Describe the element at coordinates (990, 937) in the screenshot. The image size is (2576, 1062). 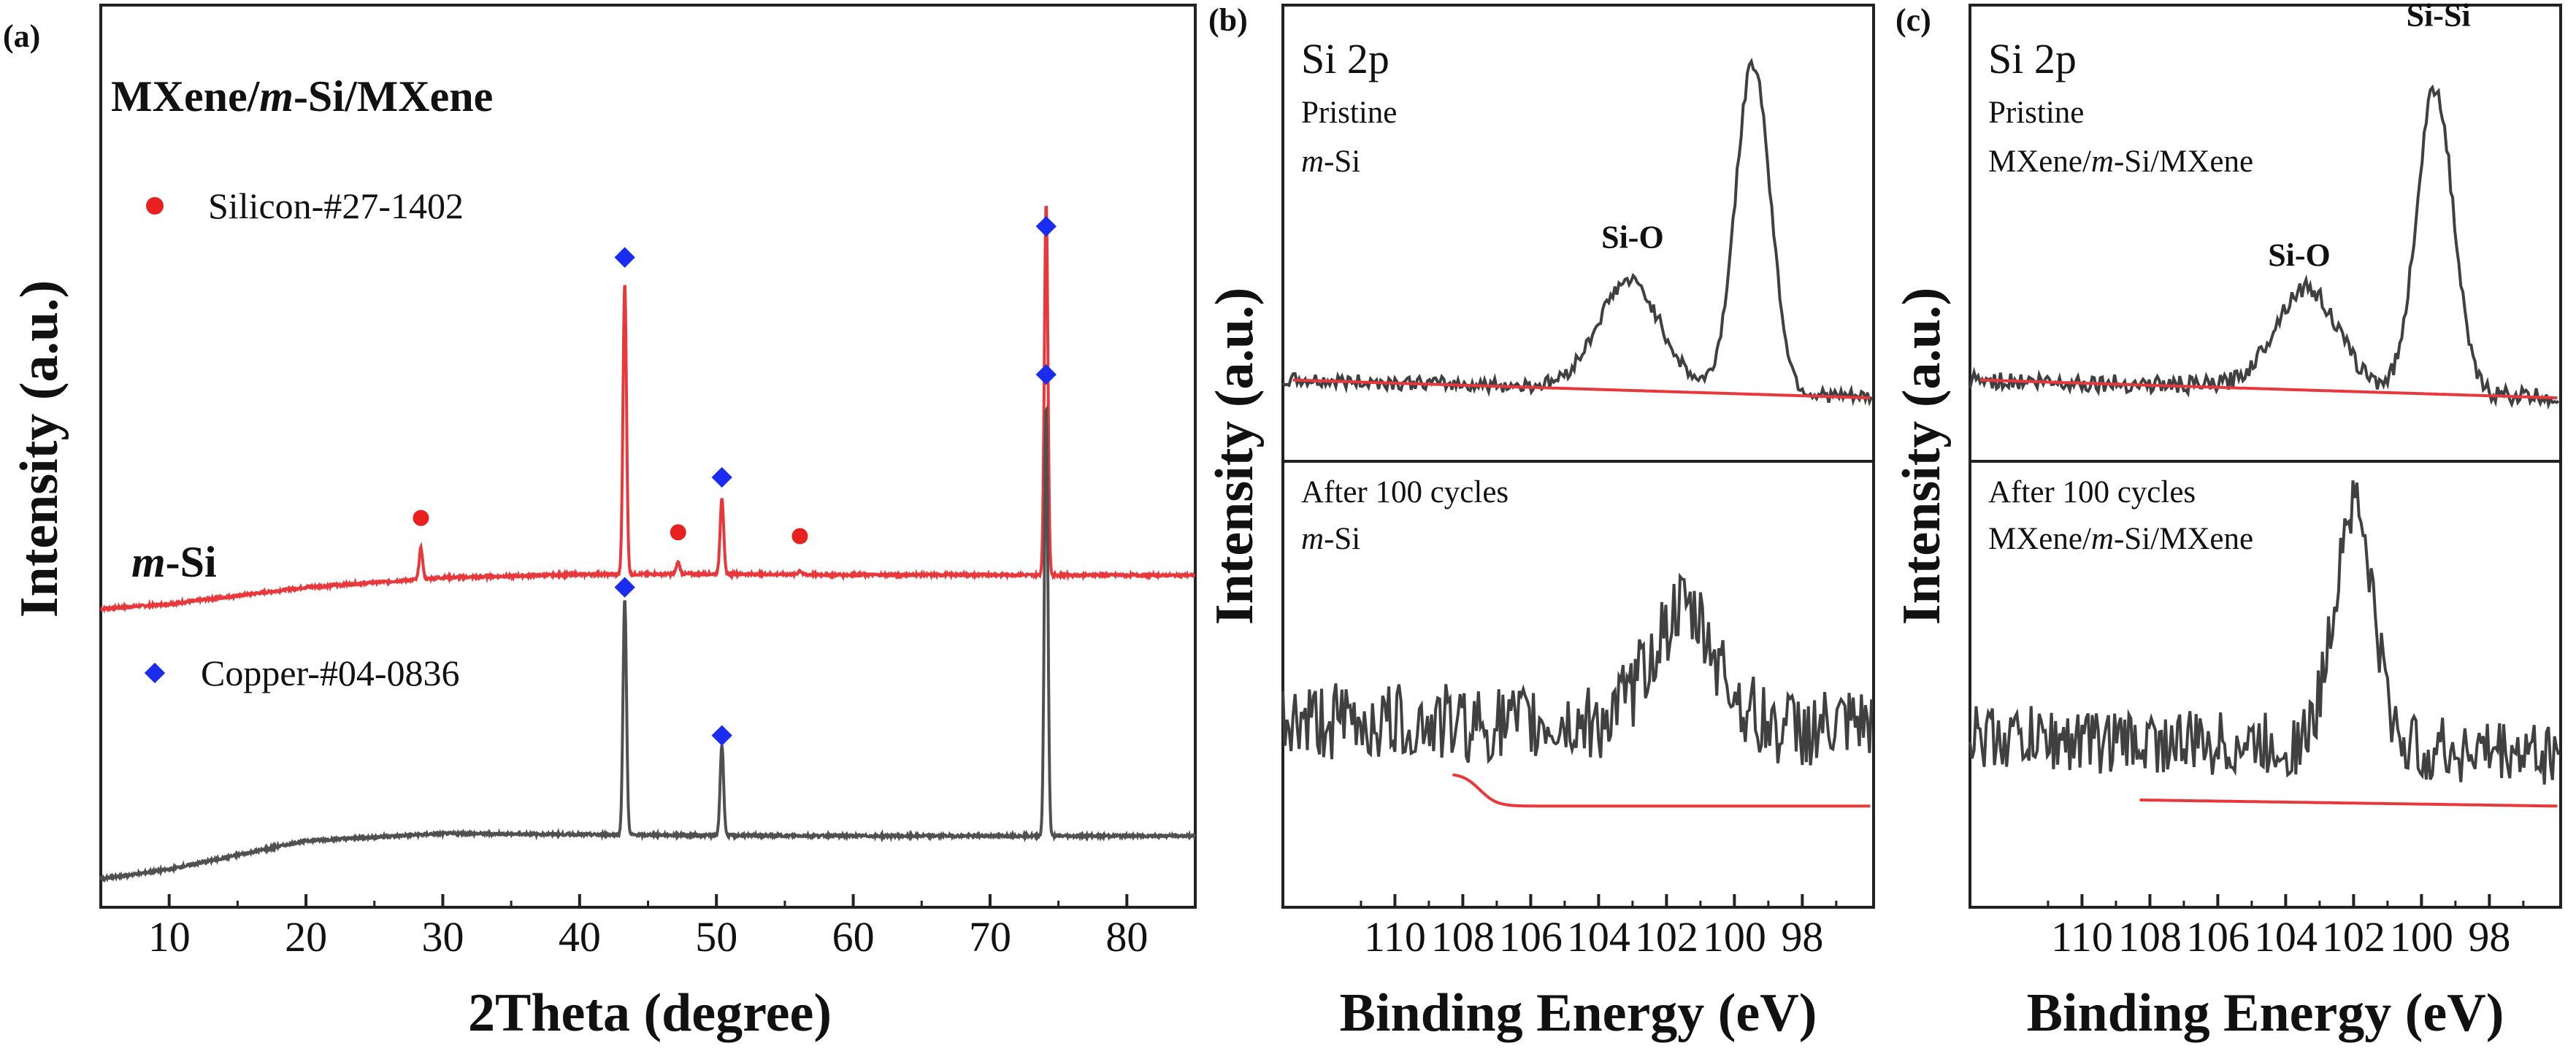
I see `x-tick-label: 70` at that location.